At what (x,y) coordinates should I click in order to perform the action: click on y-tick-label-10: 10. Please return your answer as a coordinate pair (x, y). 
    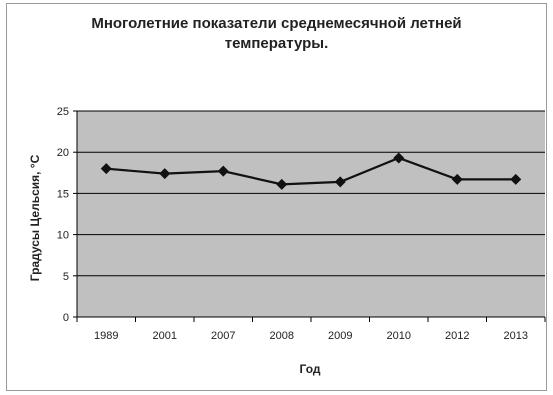
    Looking at the image, I should click on (63, 236).